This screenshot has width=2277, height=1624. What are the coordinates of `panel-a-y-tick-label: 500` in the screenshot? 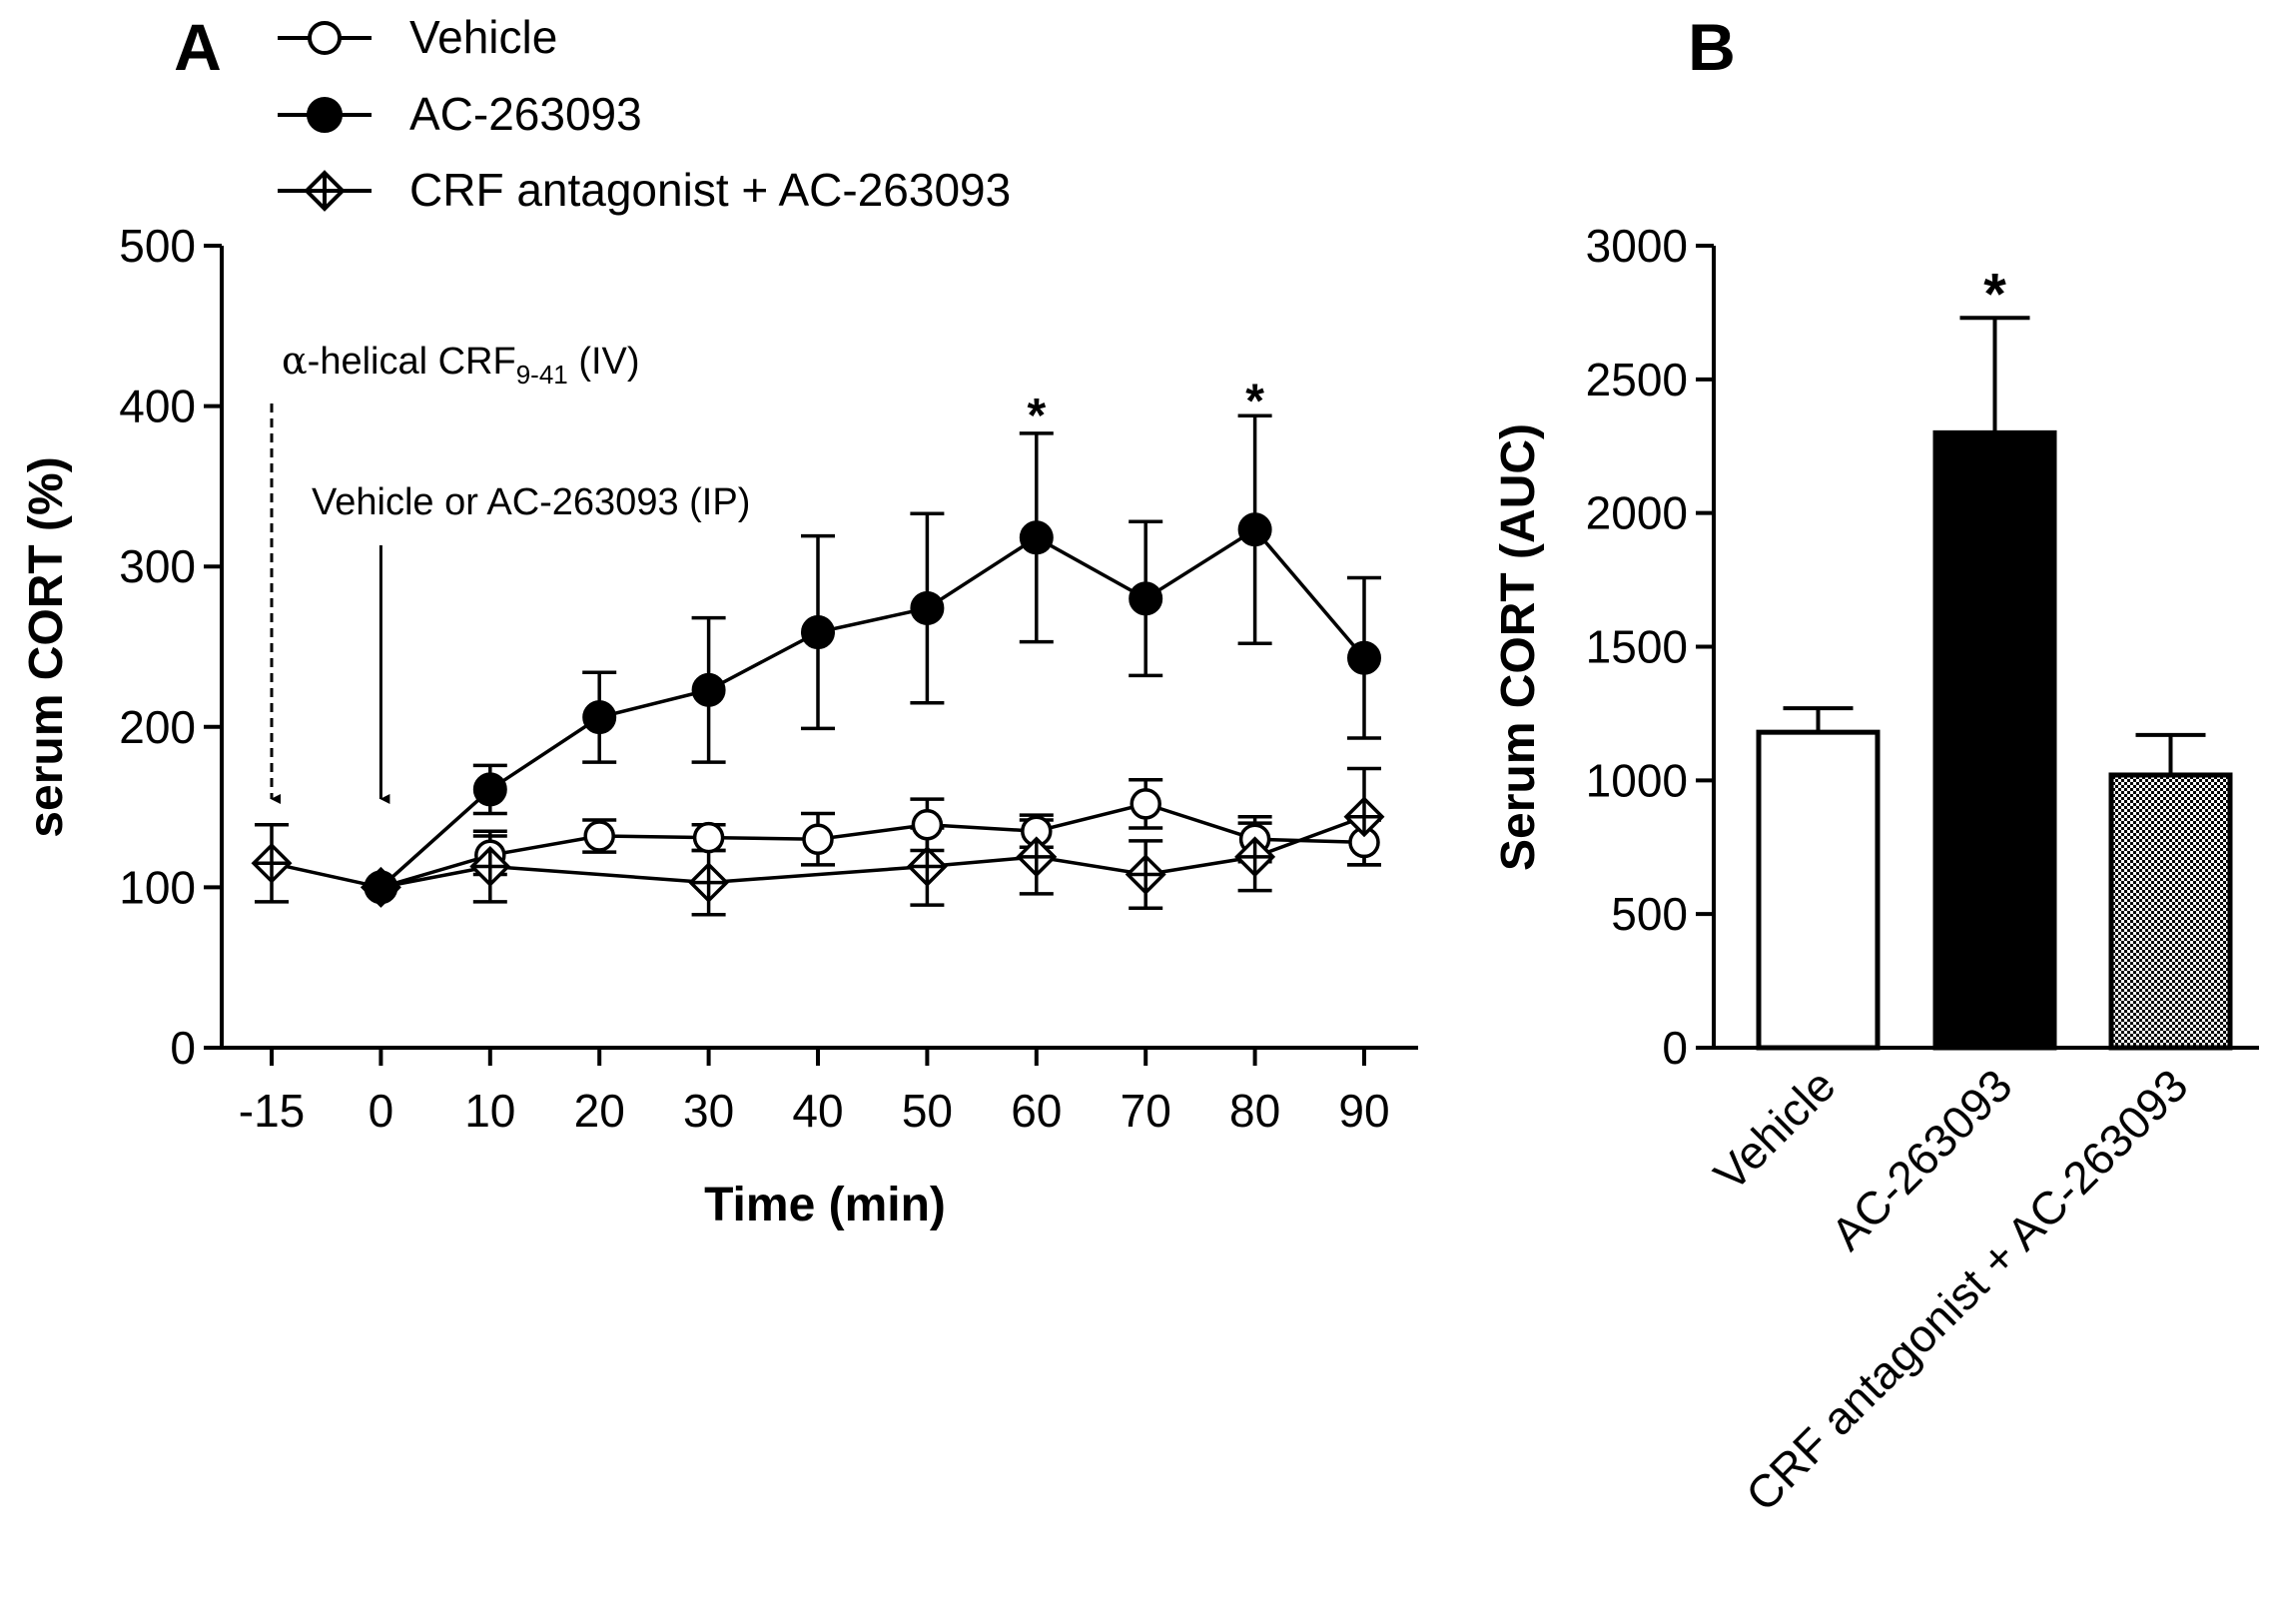 It's located at (158, 246).